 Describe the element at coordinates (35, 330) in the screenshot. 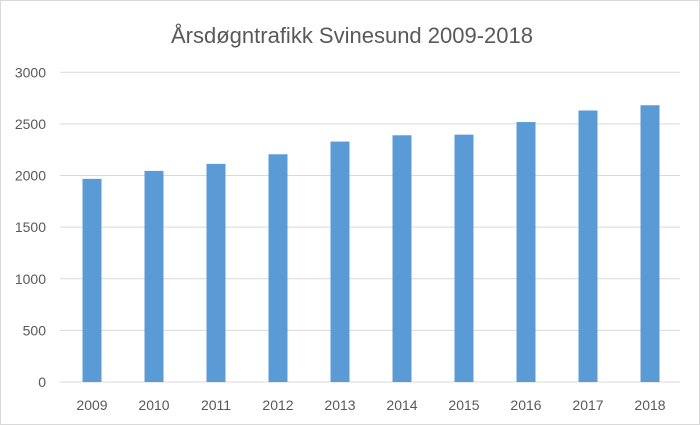

I see `y-tick-label: 500` at that location.